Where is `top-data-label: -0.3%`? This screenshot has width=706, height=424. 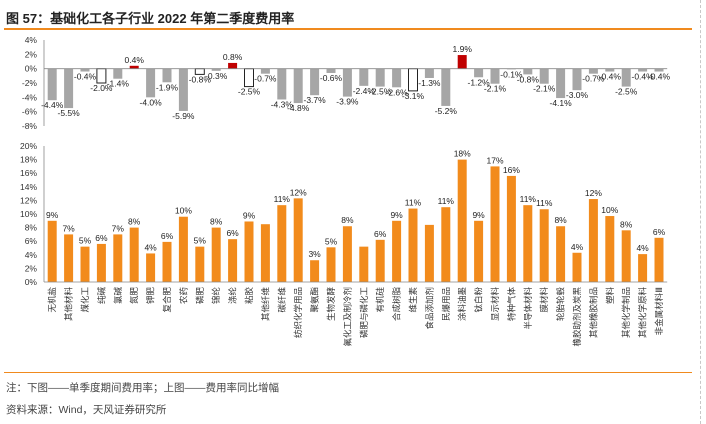
top-data-label: -0.3% is located at coordinates (216, 76).